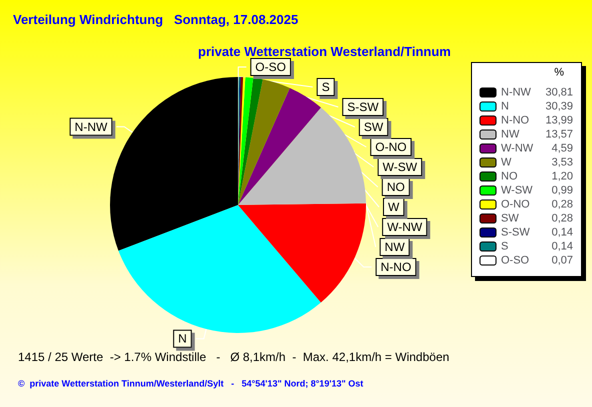 Image resolution: width=592 pixels, height=407 pixels. What do you see at coordinates (363, 107) in the screenshot?
I see `slice-label: S-SW` at bounding box center [363, 107].